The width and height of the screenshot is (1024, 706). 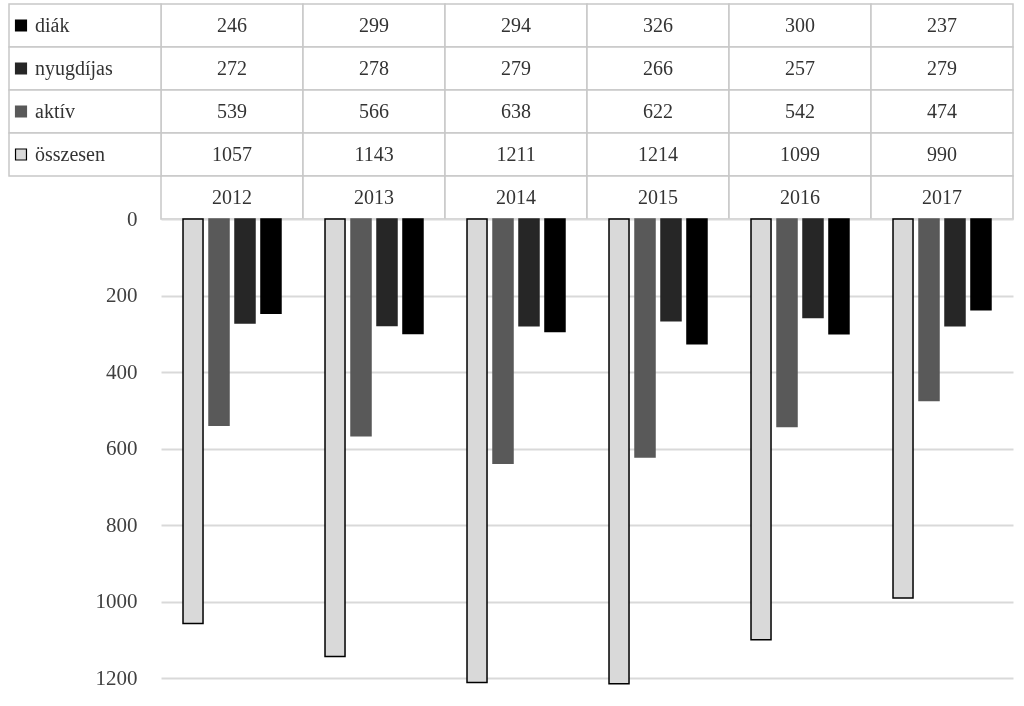 What do you see at coordinates (232, 110) in the screenshot?
I see `data-label: 539` at bounding box center [232, 110].